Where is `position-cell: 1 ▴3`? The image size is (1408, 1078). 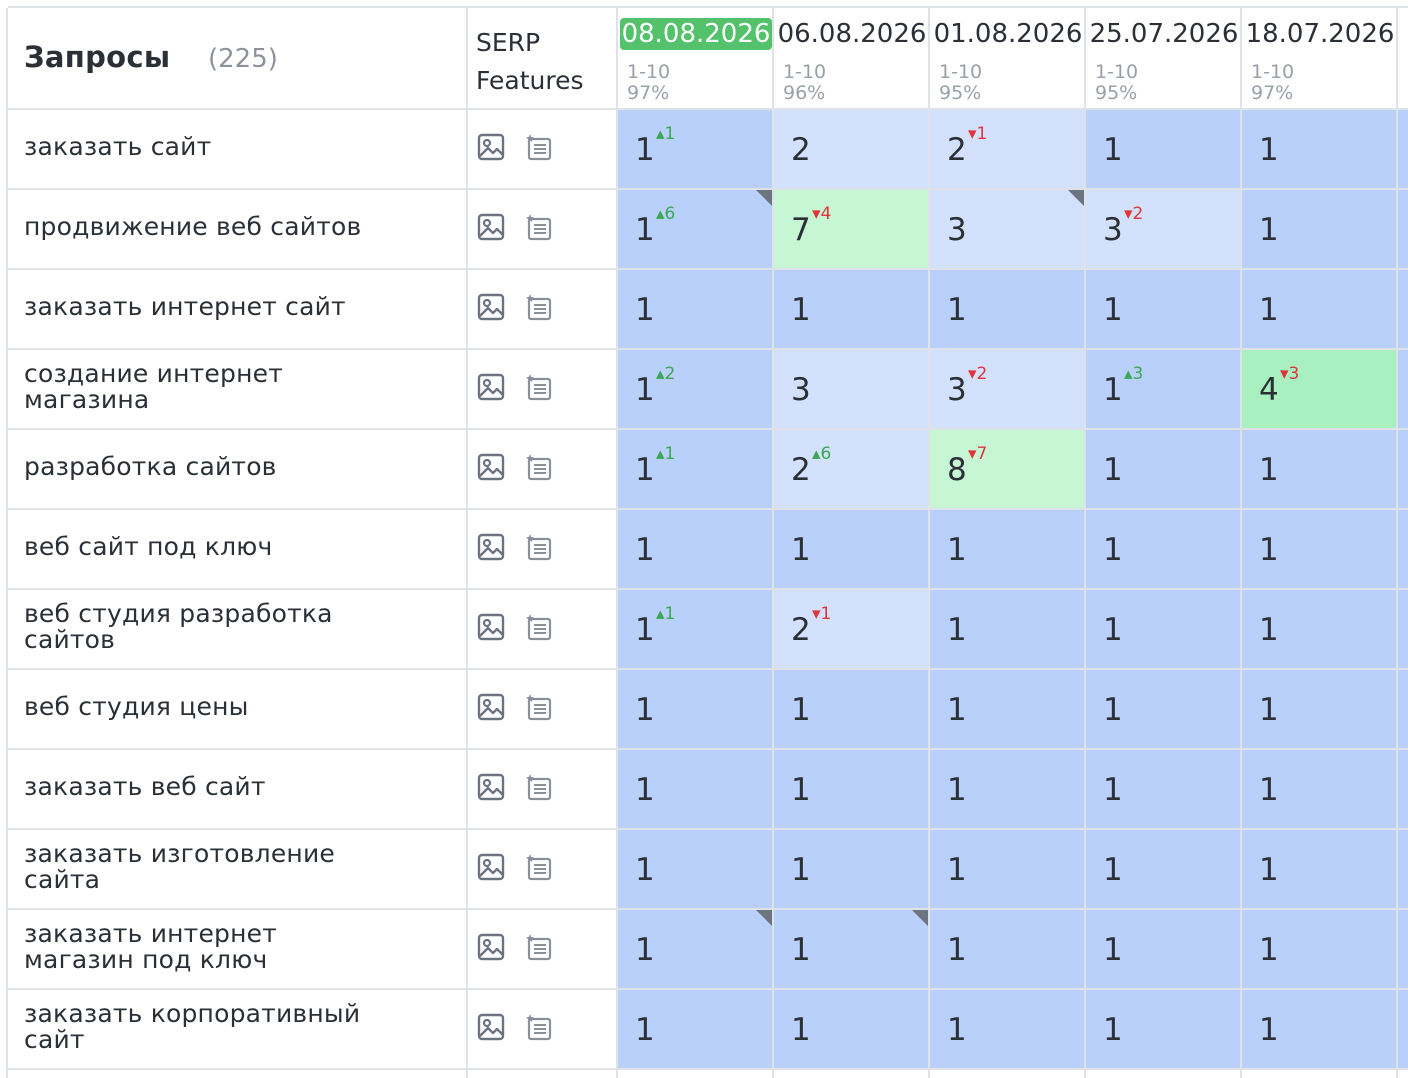
position-cell: 1 ▴3 is located at coordinates (1163, 389).